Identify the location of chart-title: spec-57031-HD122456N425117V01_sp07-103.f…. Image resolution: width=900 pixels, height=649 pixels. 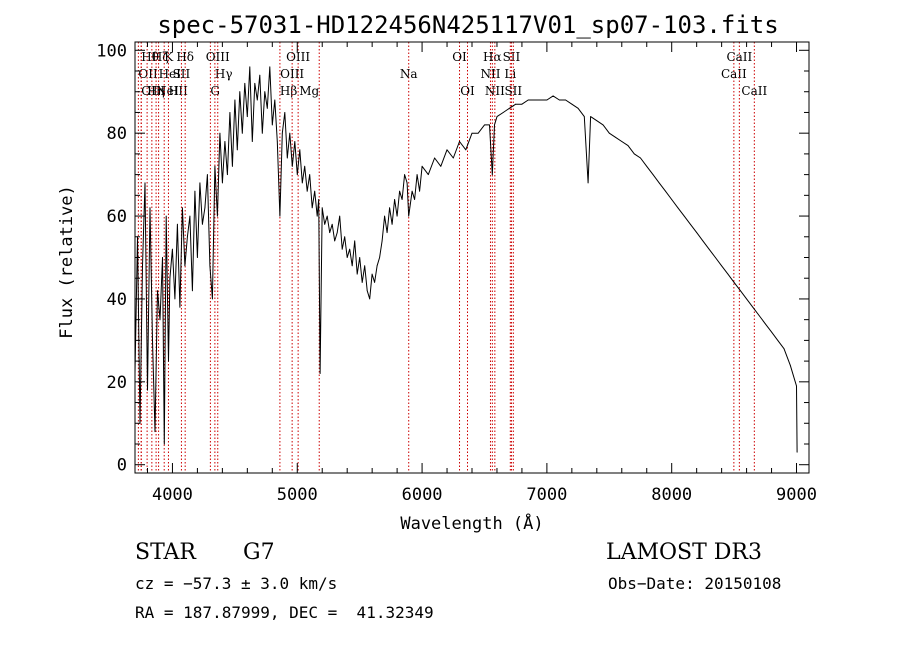
(467, 25).